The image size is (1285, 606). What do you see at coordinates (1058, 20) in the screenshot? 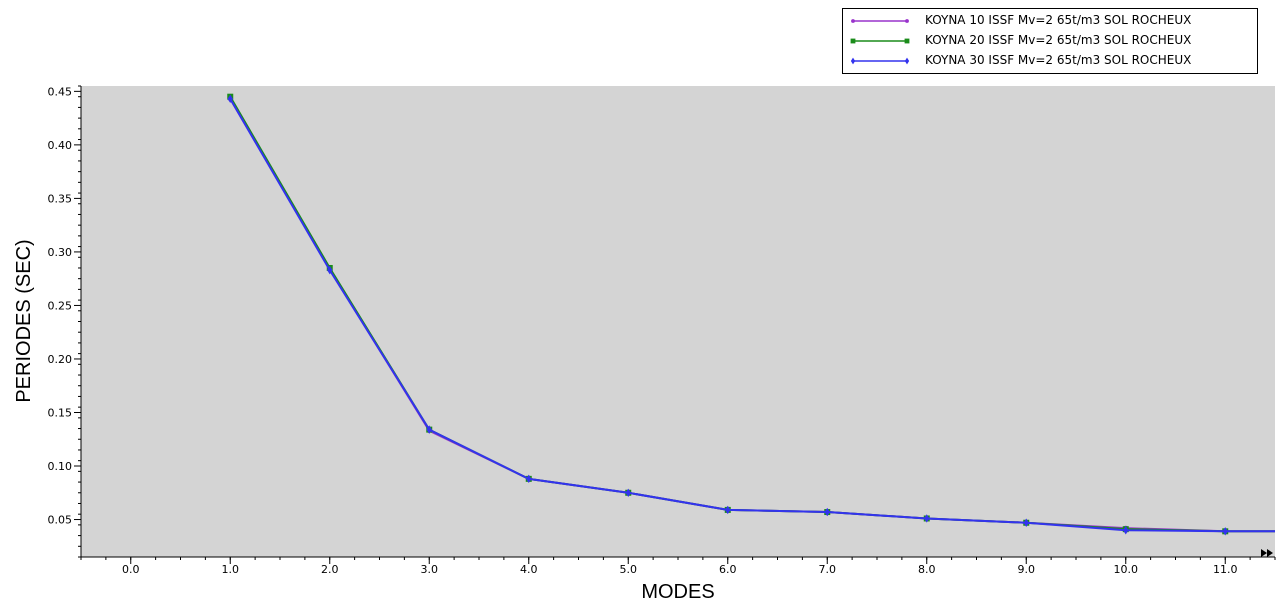
I see `legend-label: KOYNA 10 ISSF Mv=2 65t/m3 SOL ROCHEUX` at bounding box center [1058, 20].